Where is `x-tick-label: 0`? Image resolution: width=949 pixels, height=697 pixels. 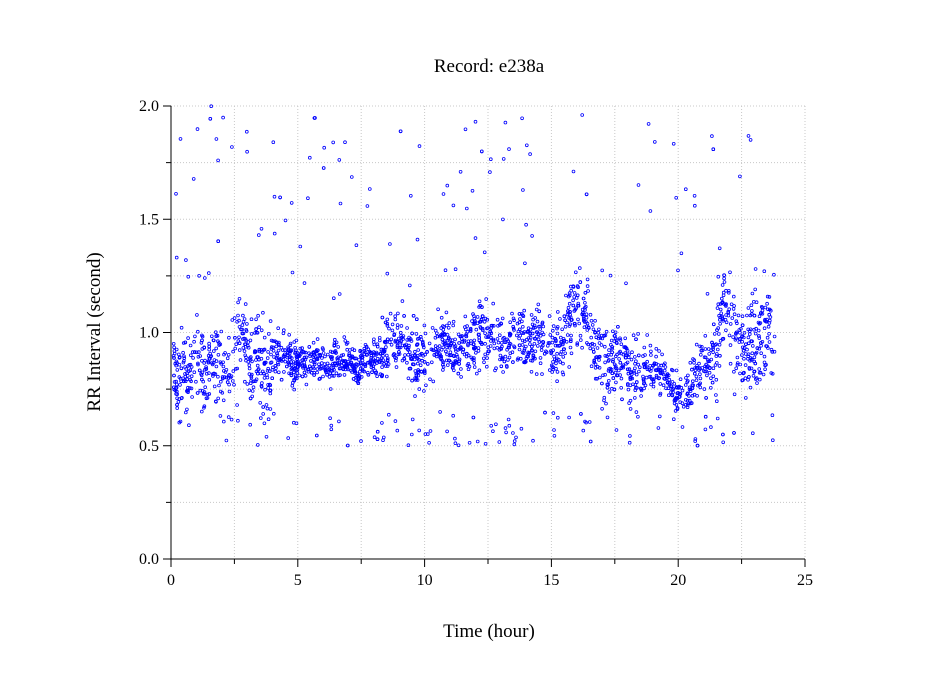
x-tick-label: 0 is located at coordinates (171, 580).